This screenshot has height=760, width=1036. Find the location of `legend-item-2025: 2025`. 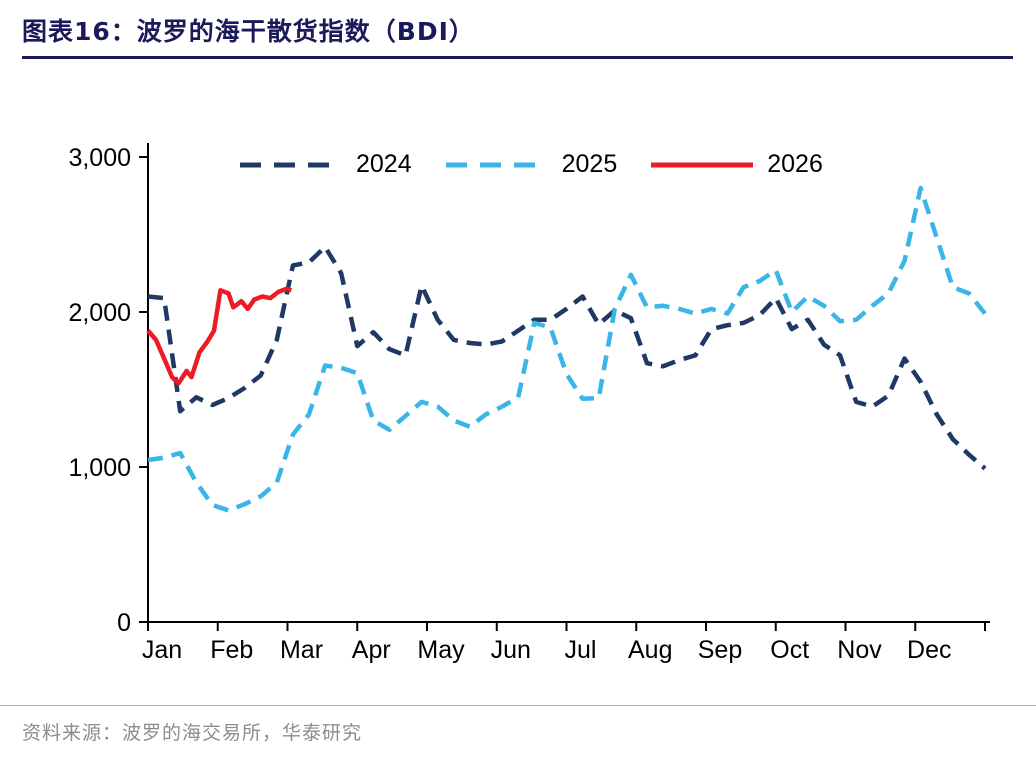

legend-item-2025: 2025 is located at coordinates (531, 164).